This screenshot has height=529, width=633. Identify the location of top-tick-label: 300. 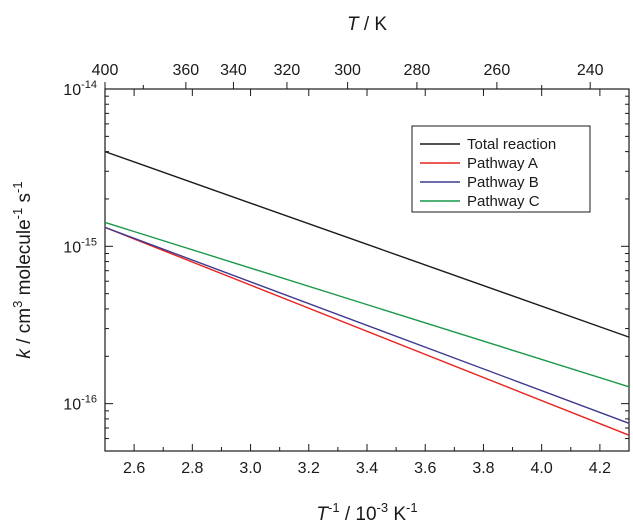
(347, 70).